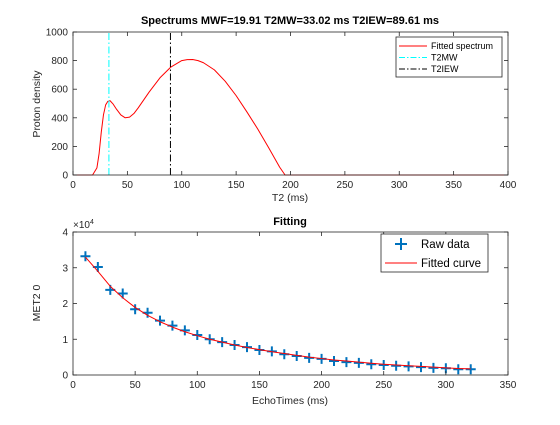 Image resolution: width=560 pixels, height=425 pixels. I want to click on spectrum-ytick-label: 1000, so click(57, 33).